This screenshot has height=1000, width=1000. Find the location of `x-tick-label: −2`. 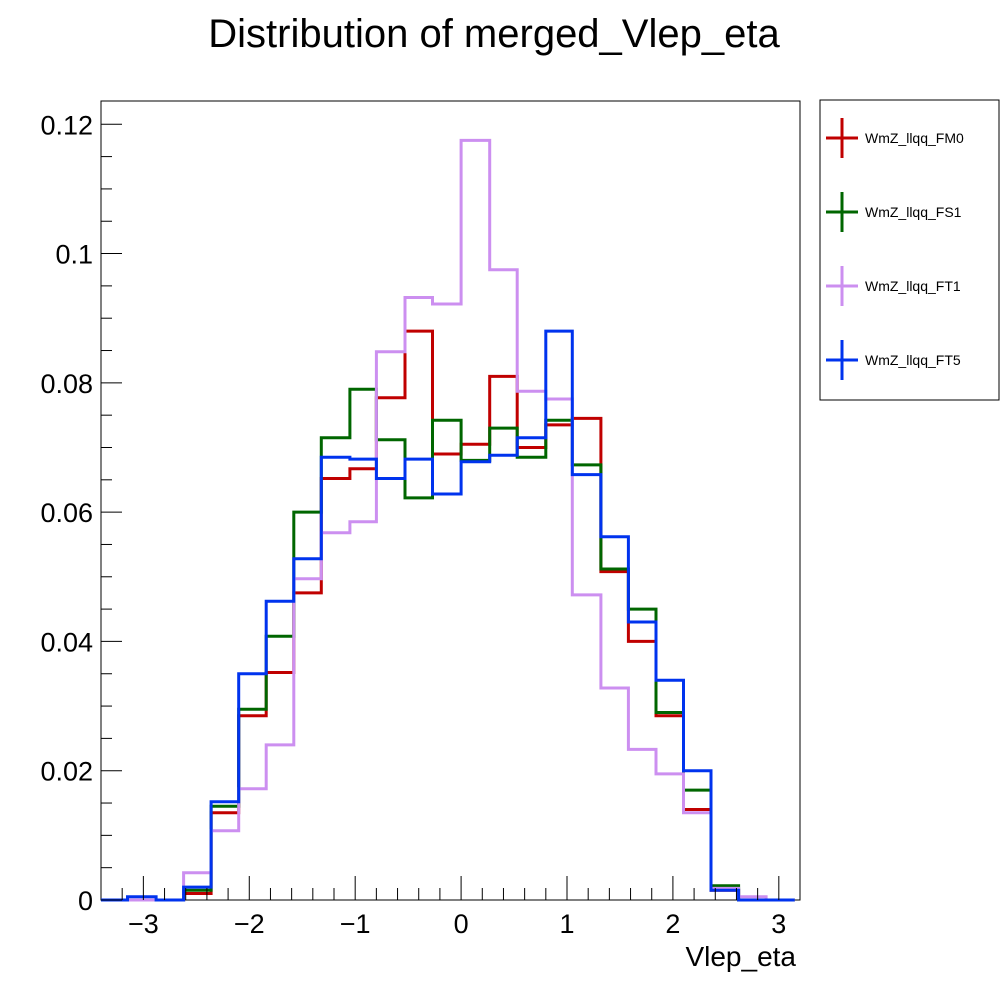

x-tick-label: −2 is located at coordinates (249, 924).